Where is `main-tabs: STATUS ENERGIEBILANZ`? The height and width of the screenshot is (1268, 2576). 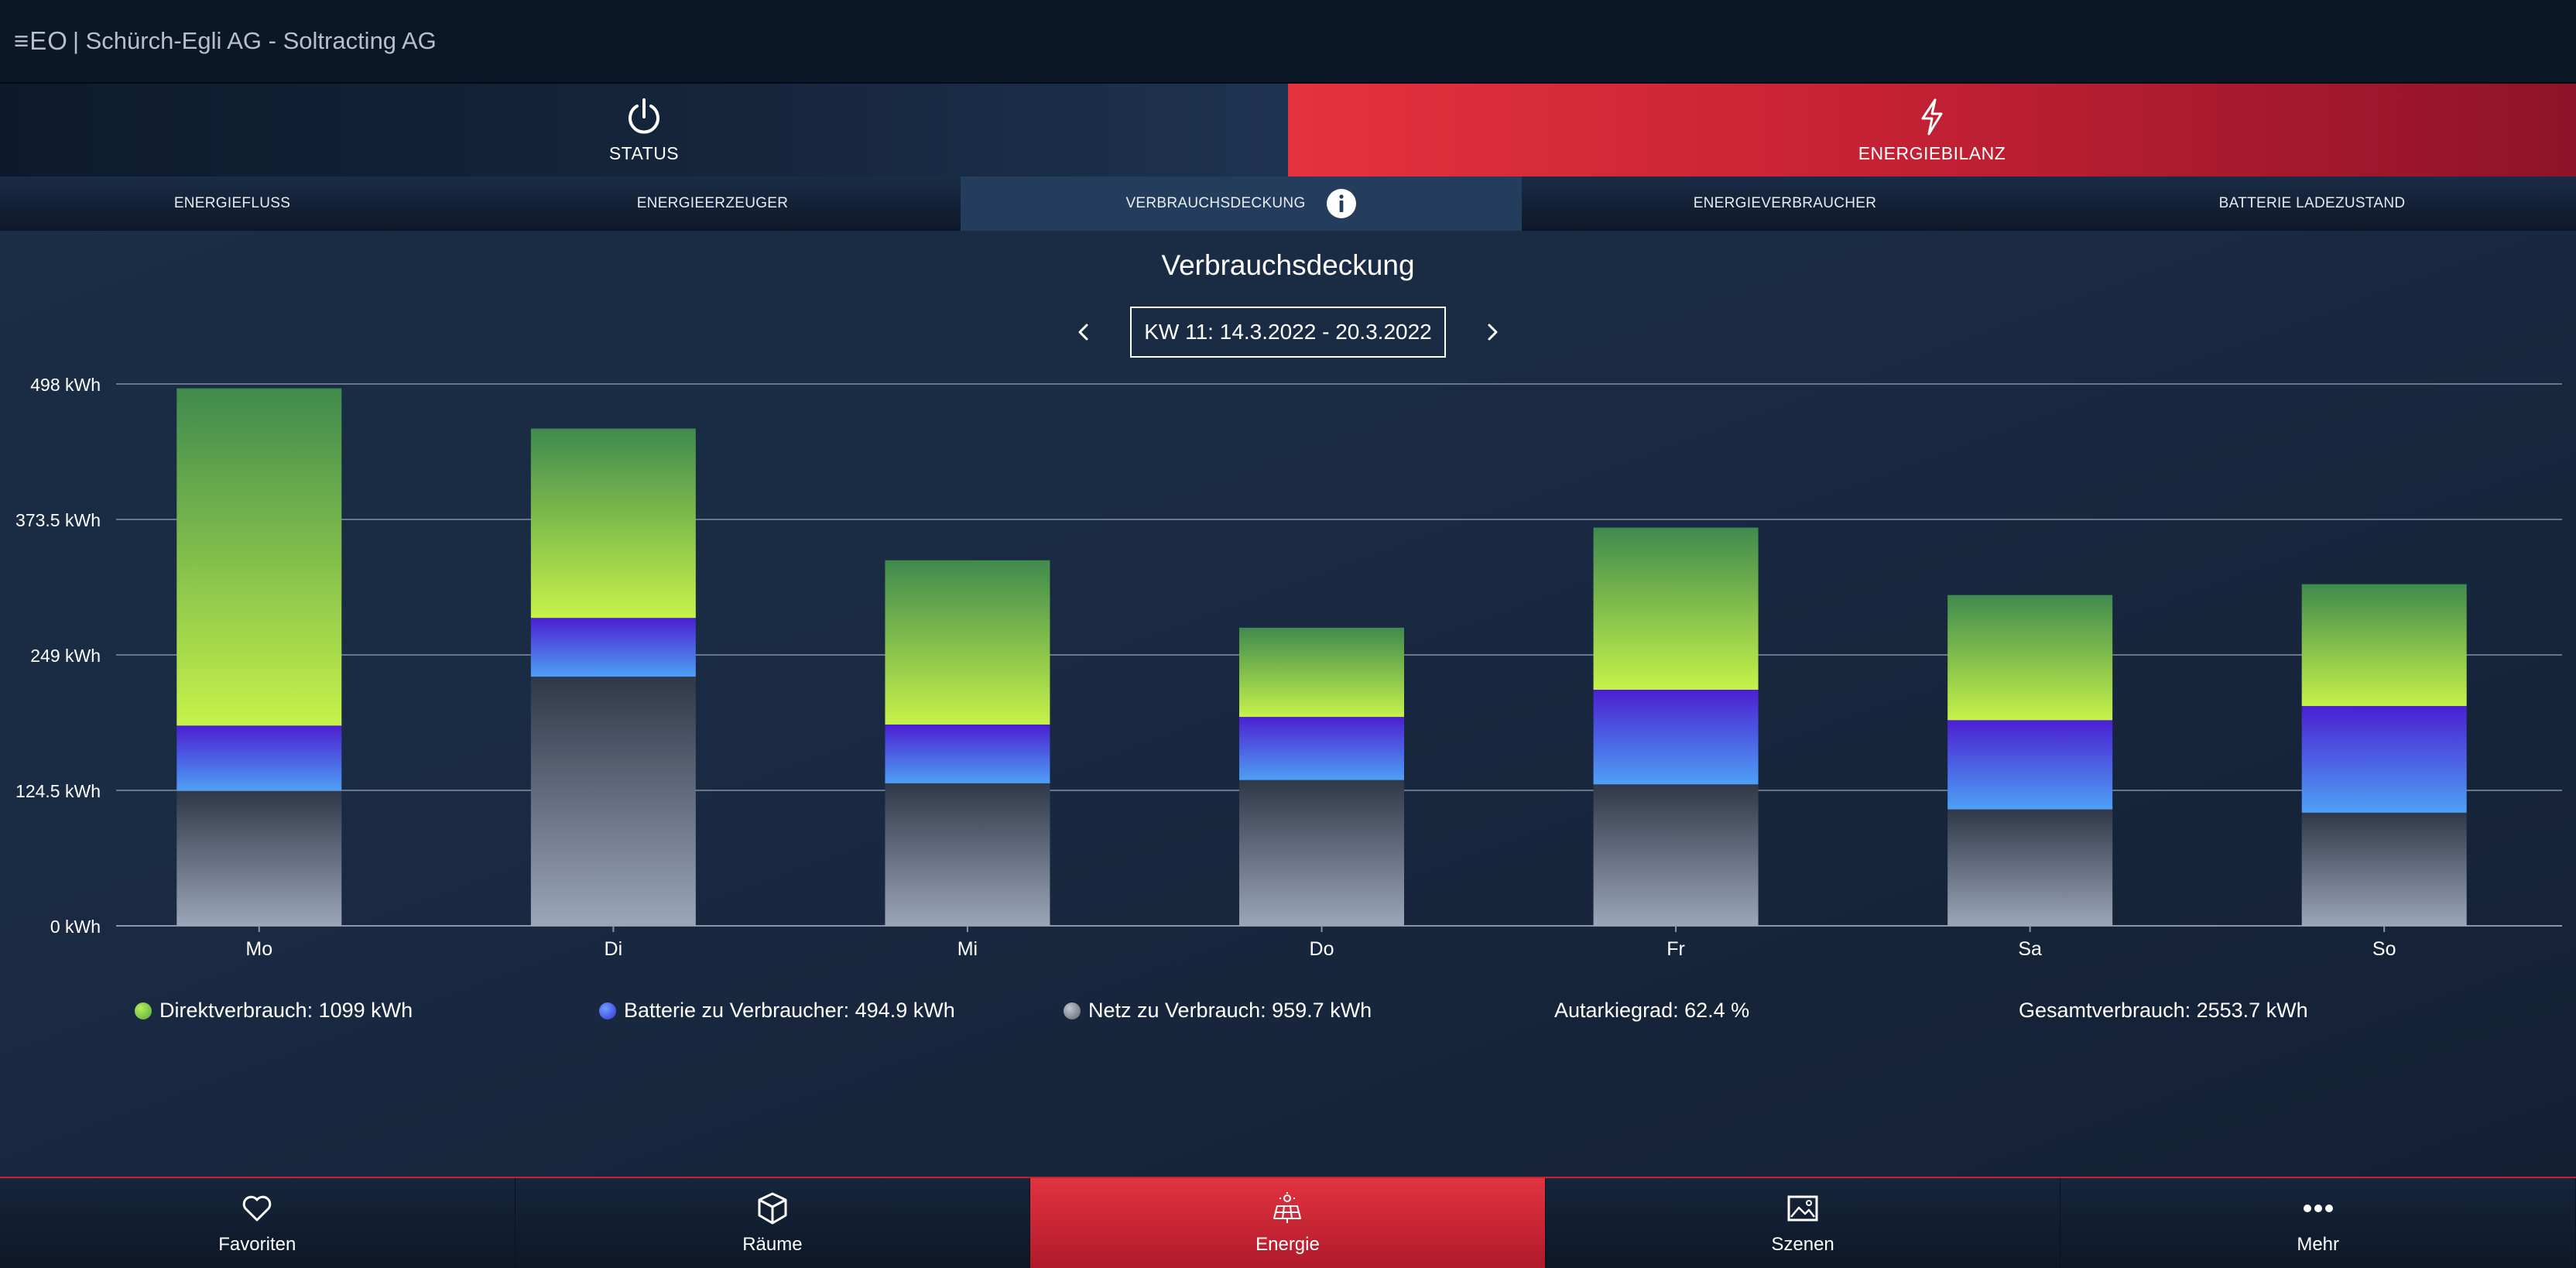 main-tabs: STATUS ENERGIEBILANZ is located at coordinates (1288, 130).